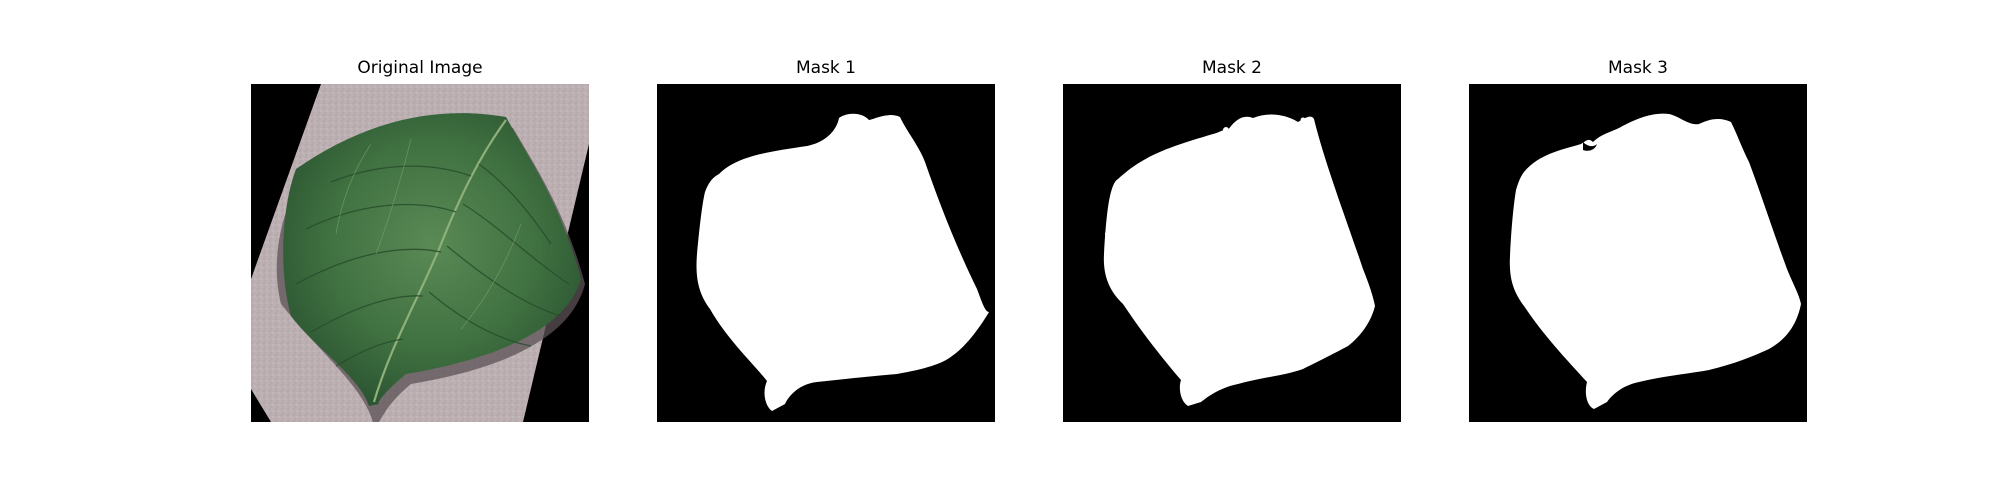 The width and height of the screenshot is (2000, 500). I want to click on panel-title: Original Image, so click(420, 68).